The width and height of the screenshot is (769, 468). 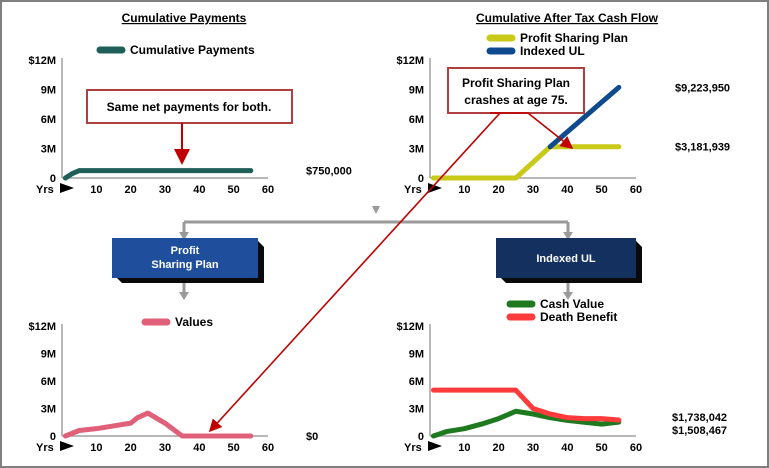 I want to click on svg-text: Profit Sharing Plan, so click(x=516, y=83).